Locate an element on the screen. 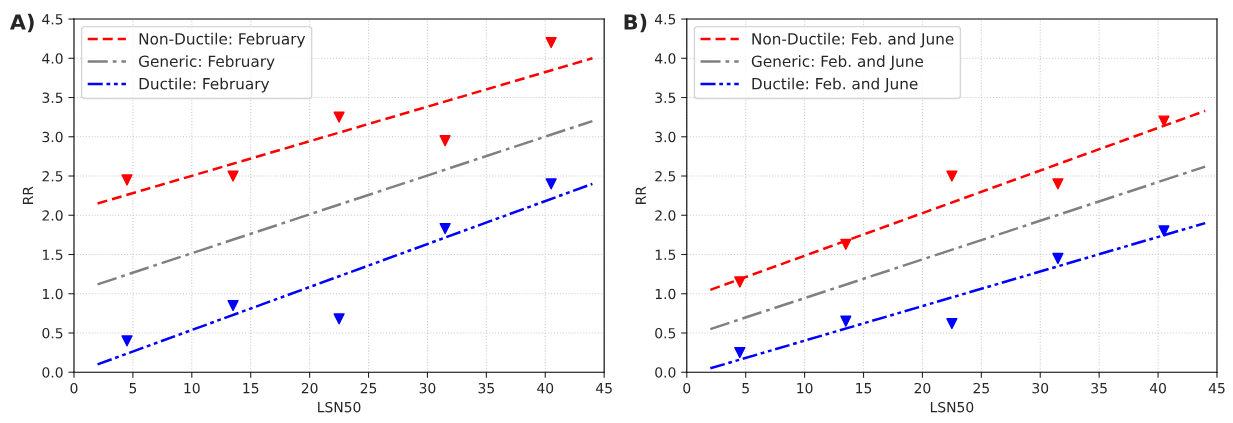  legend-label: Generic: Feb. and June is located at coordinates (837, 62).